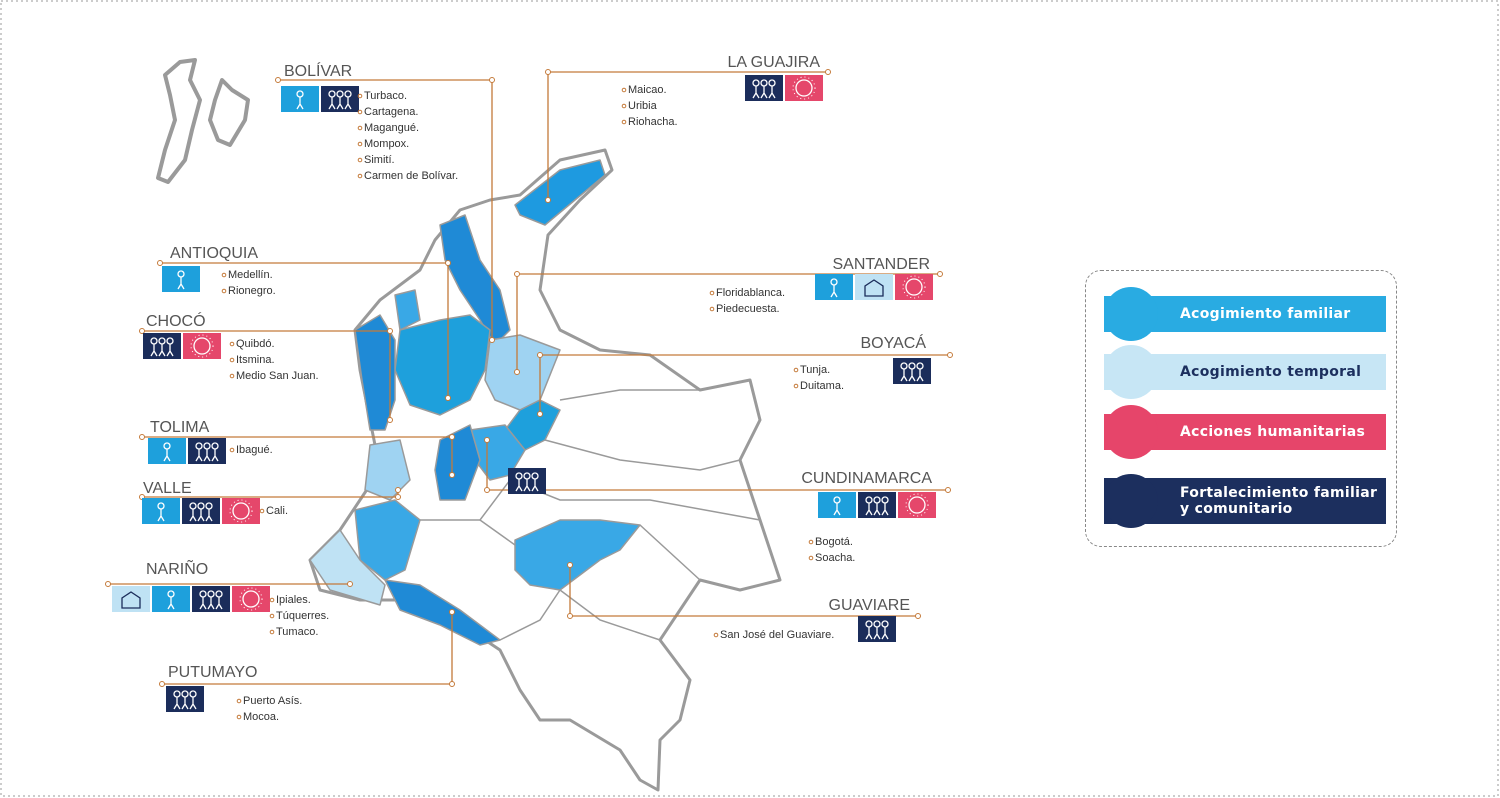  I want to click on legend-item: Acciones humanitarias, so click(1245, 432).